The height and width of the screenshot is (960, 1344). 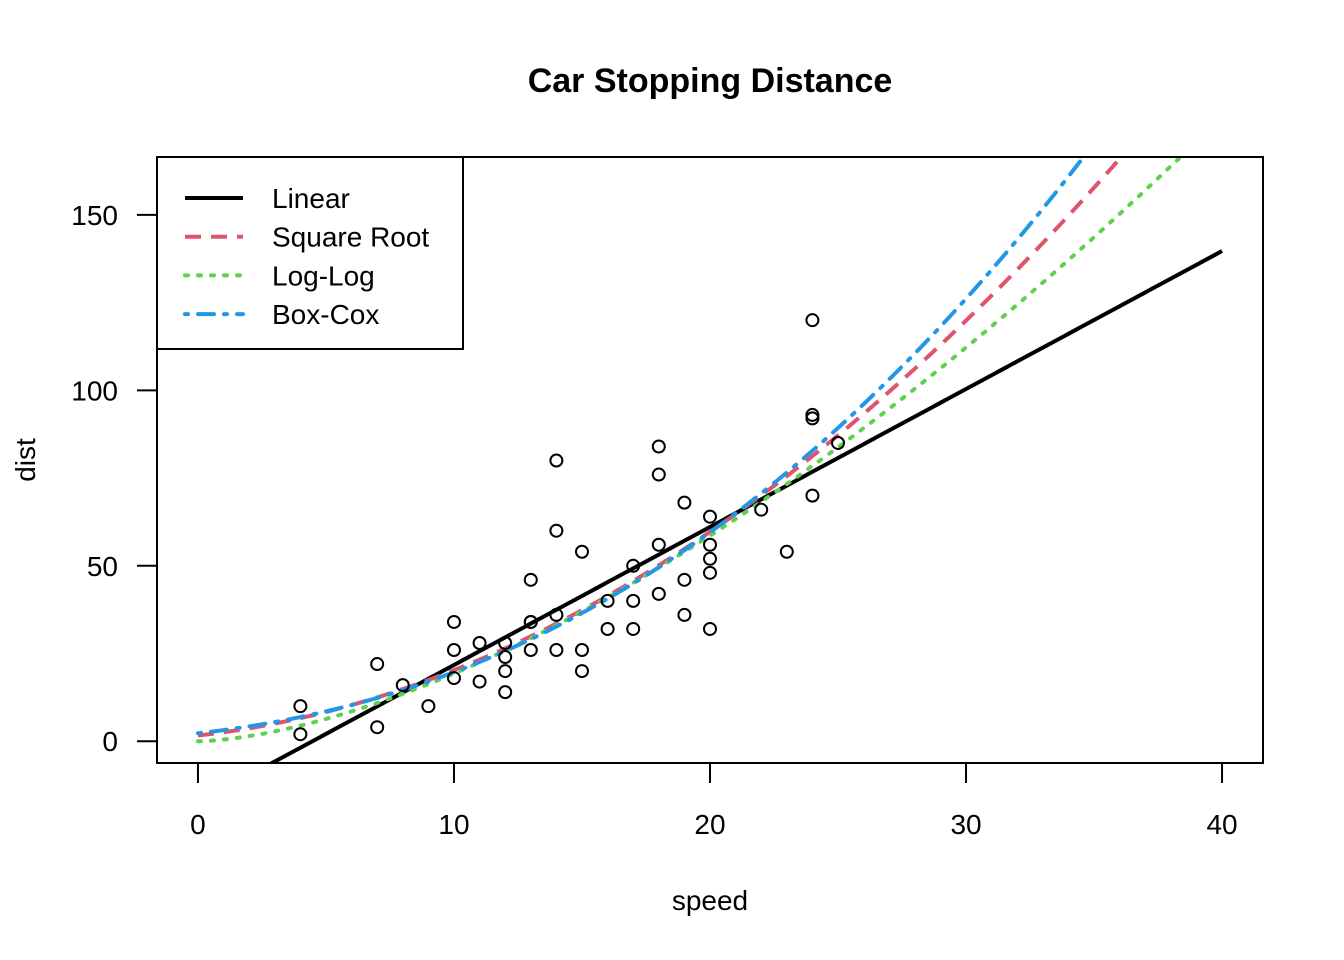 I want to click on x-axis: 0 10 20 30 40, so click(x=714, y=801).